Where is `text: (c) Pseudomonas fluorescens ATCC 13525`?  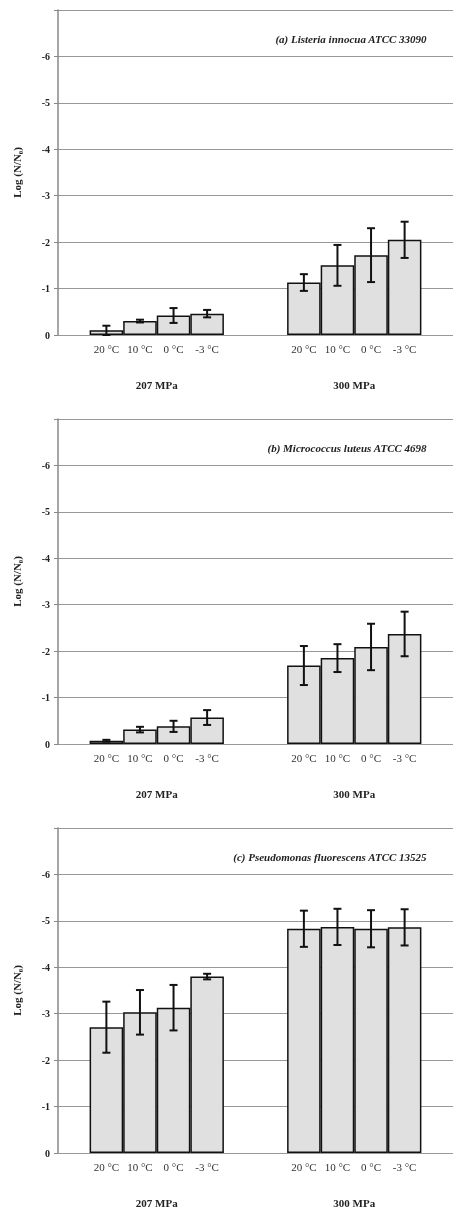 text: (c) Pseudomonas fluorescens ATCC 13525 is located at coordinates (330, 857).